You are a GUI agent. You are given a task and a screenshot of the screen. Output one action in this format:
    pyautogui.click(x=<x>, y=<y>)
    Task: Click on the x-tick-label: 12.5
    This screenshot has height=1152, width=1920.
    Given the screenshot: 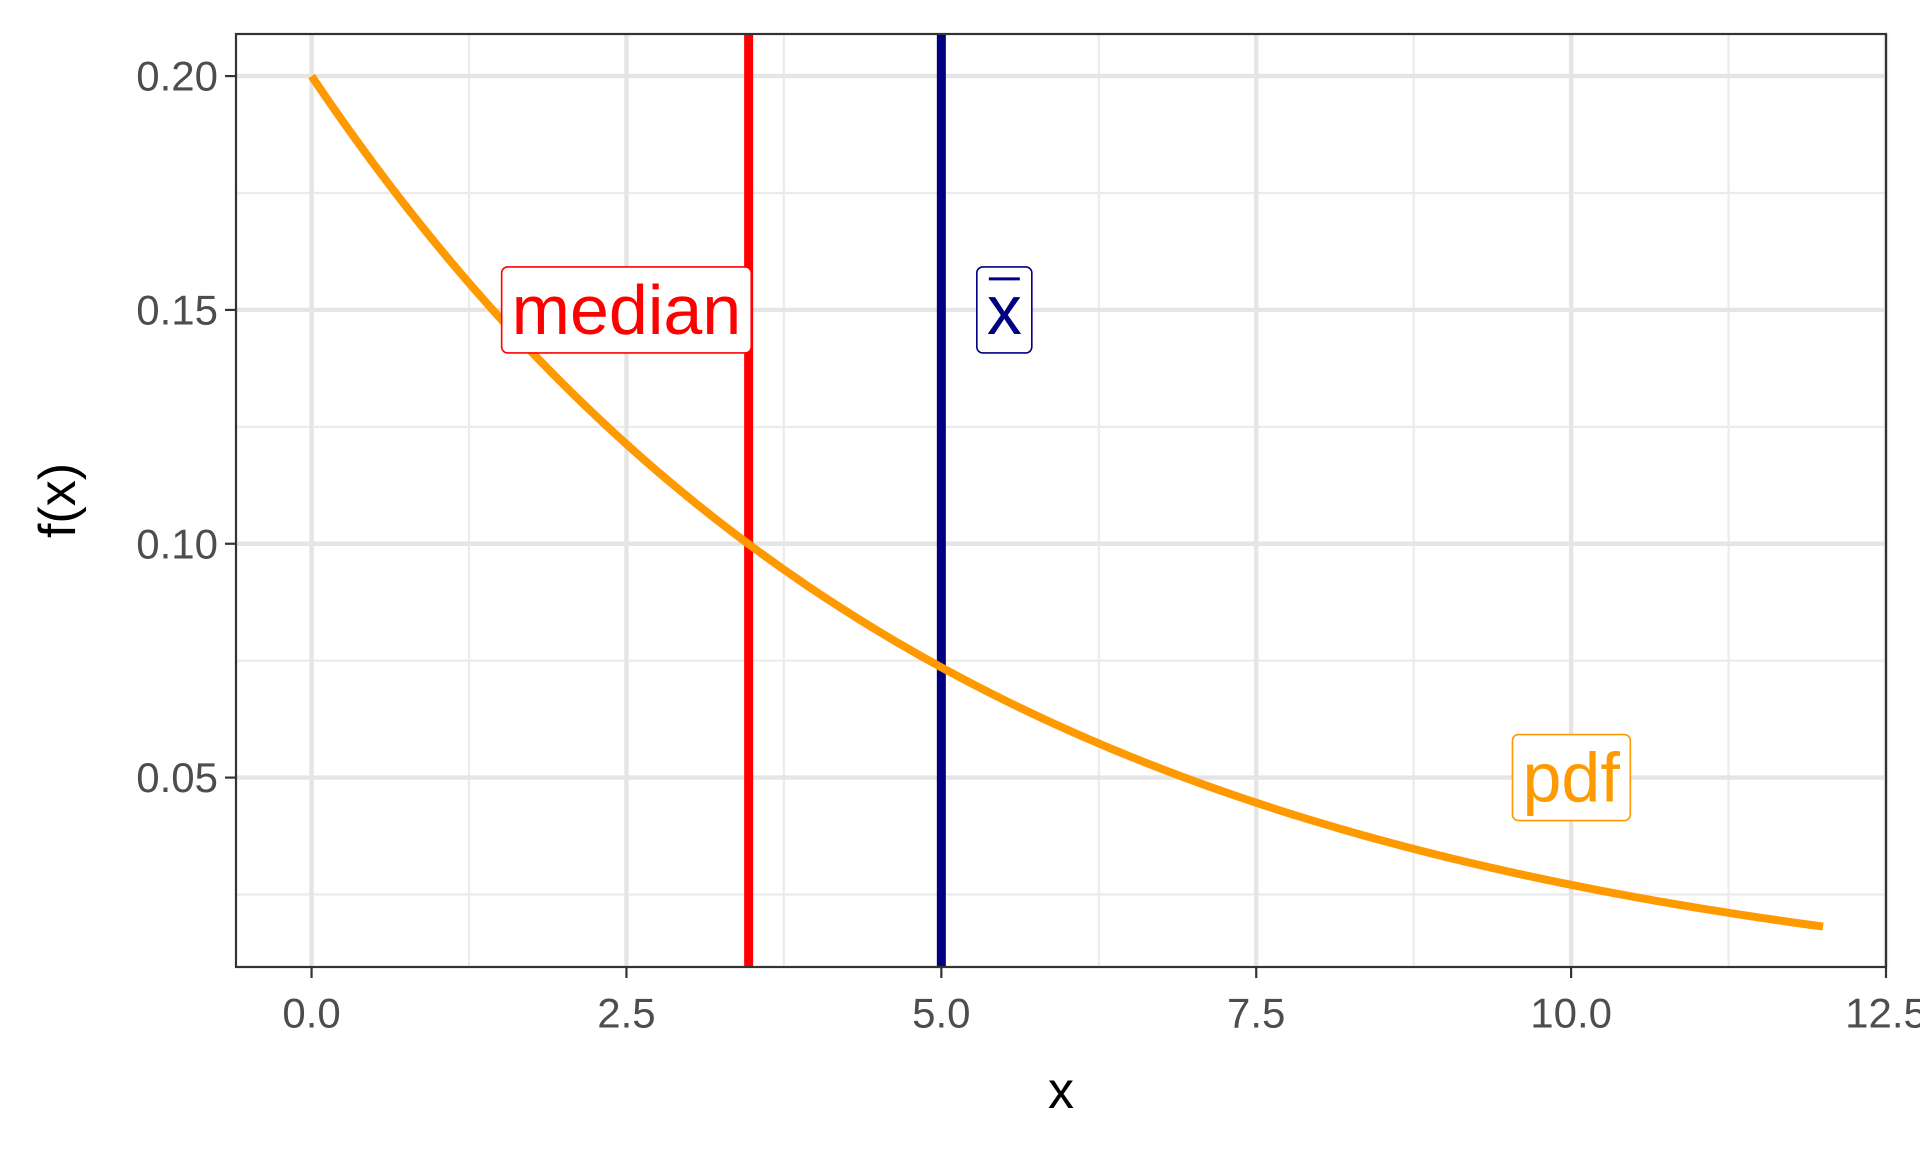 What is the action you would take?
    pyautogui.click(x=1882, y=1012)
    